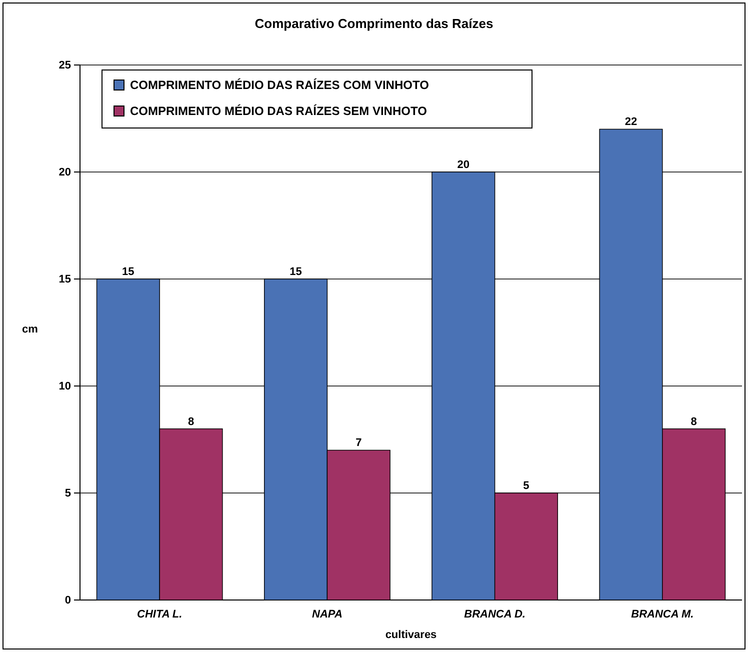 The height and width of the screenshot is (653, 748). Describe the element at coordinates (64, 386) in the screenshot. I see `y-tick-label: 10` at that location.